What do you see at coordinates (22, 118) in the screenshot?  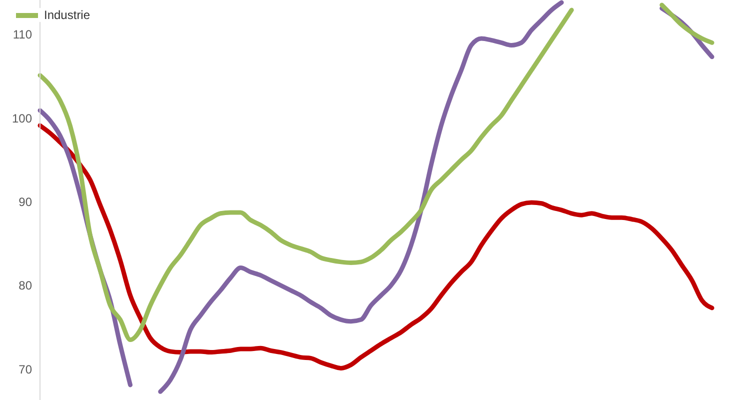 I see `y-tick-label: 100` at bounding box center [22, 118].